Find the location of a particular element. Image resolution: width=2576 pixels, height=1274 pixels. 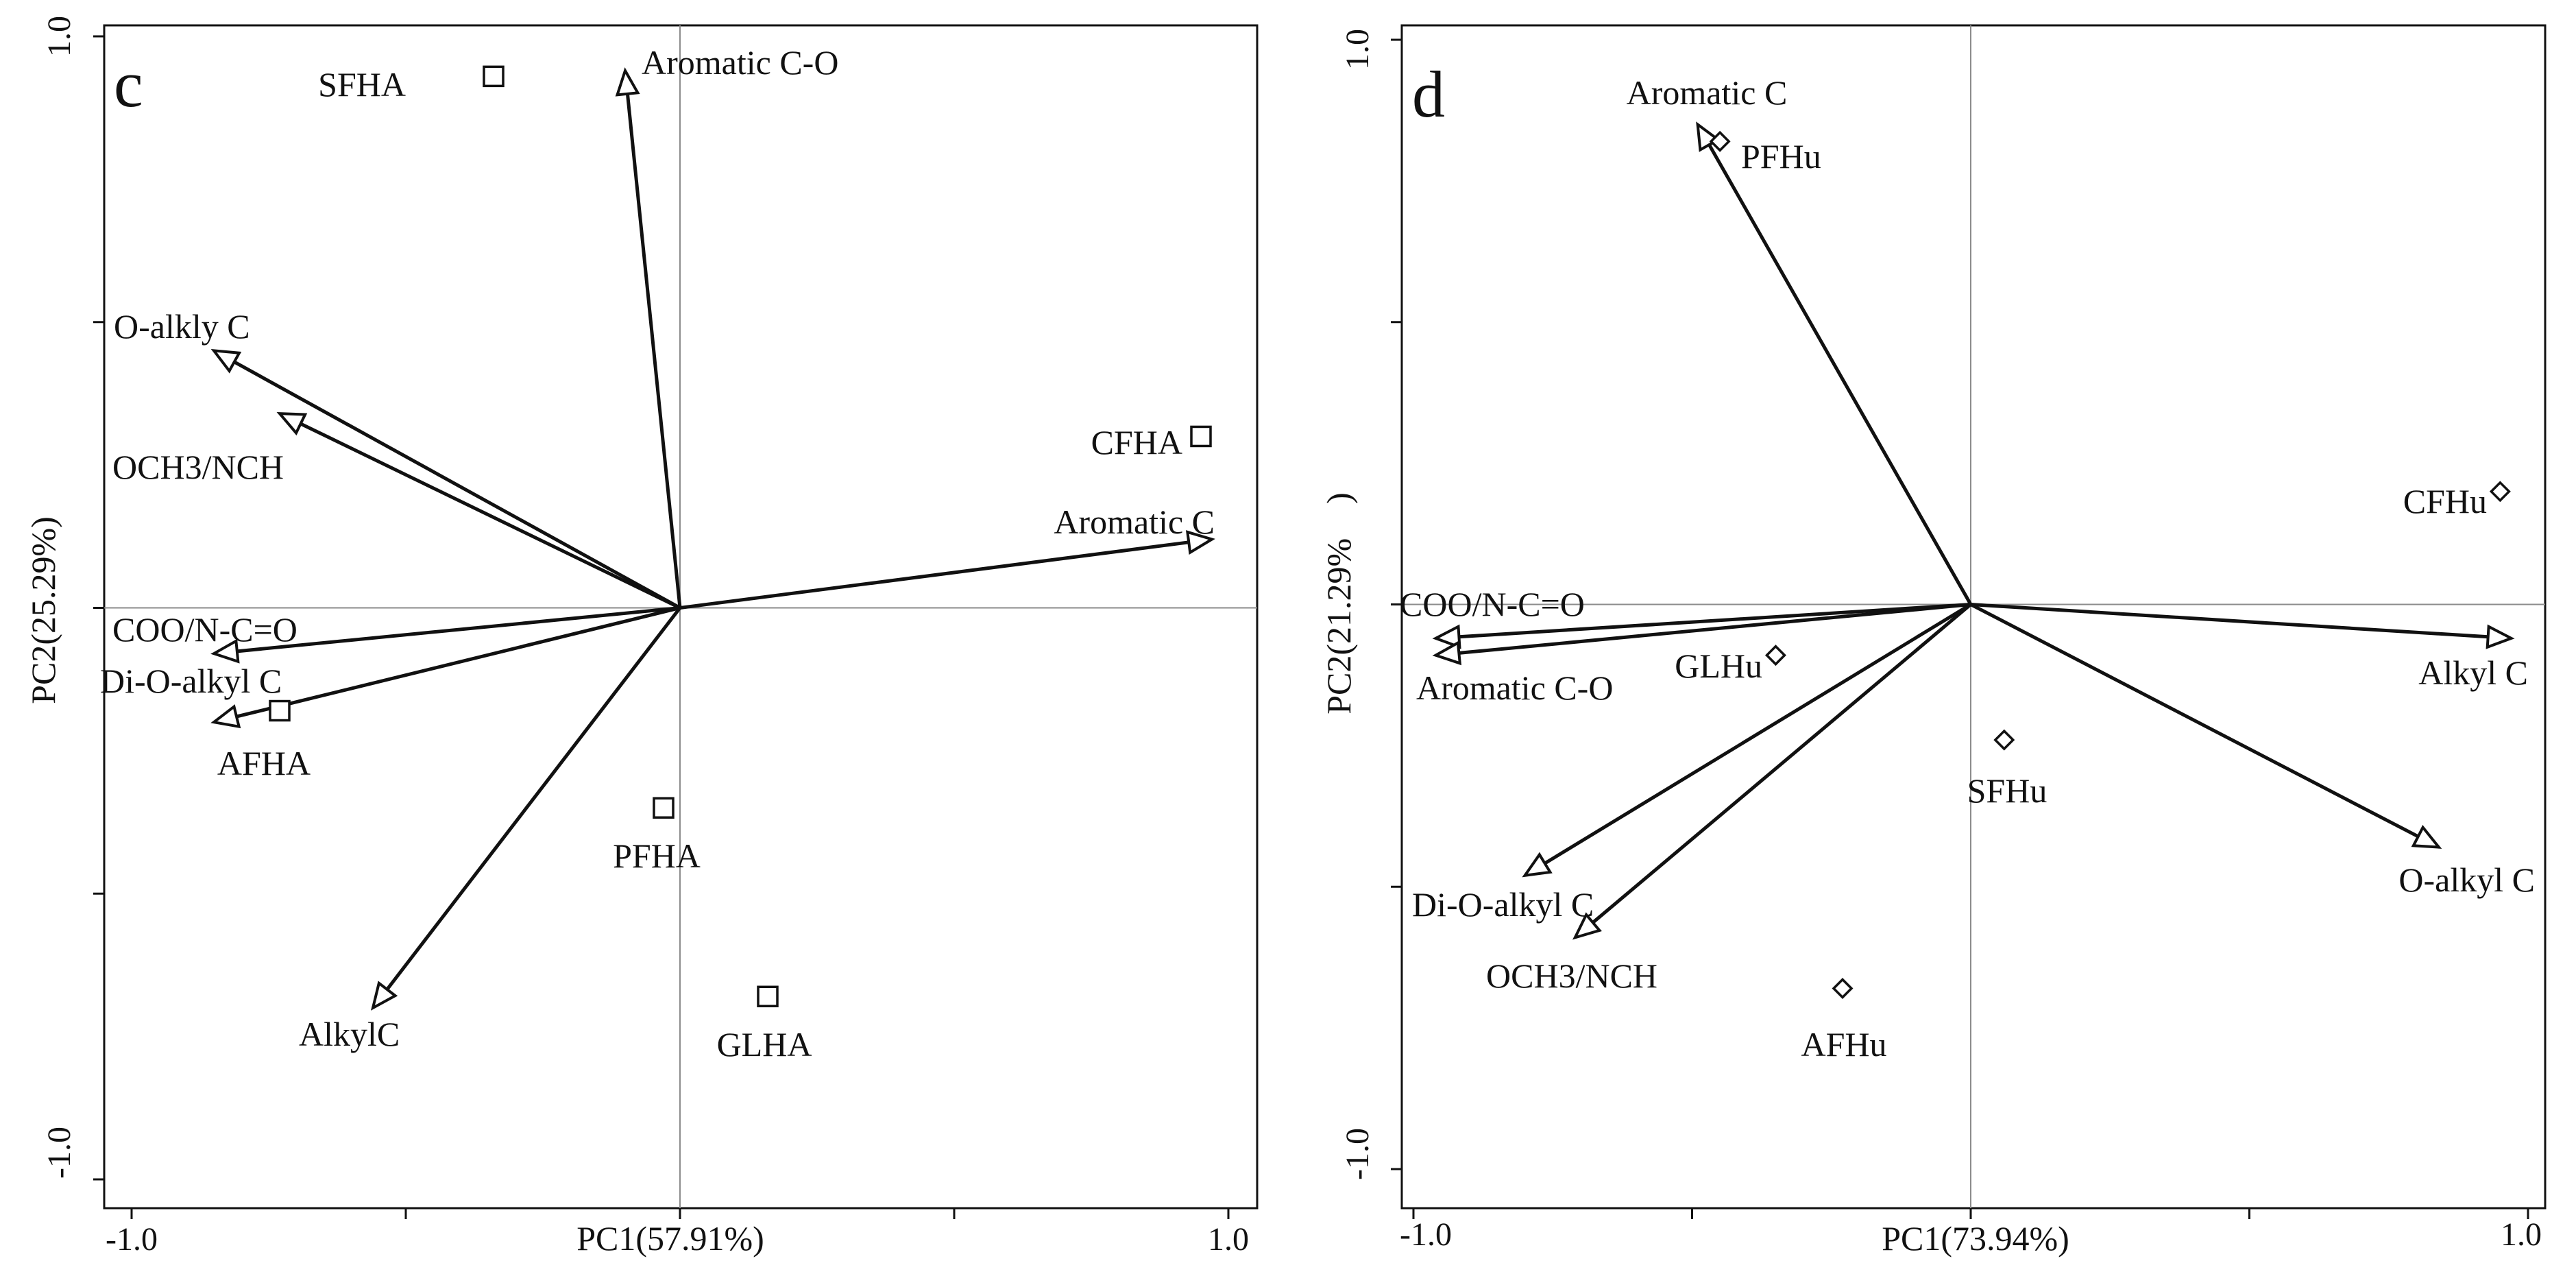

variable-label: O-alkyl C is located at coordinates (2466, 880).